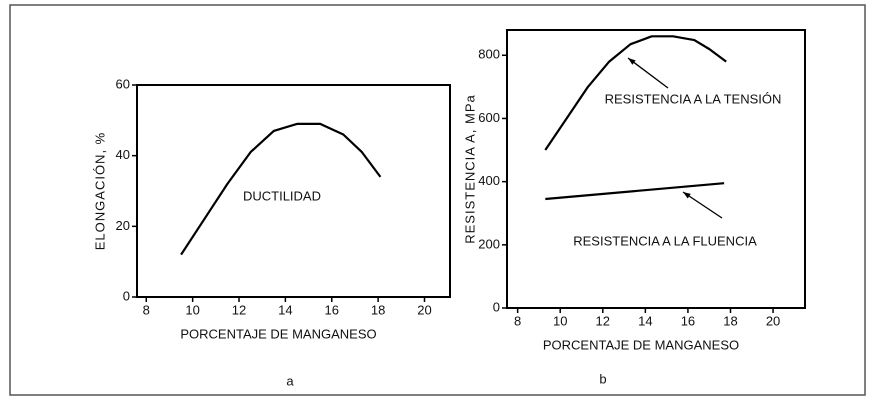 The width and height of the screenshot is (875, 400). I want to click on y-tick-label: 40, so click(123, 154).